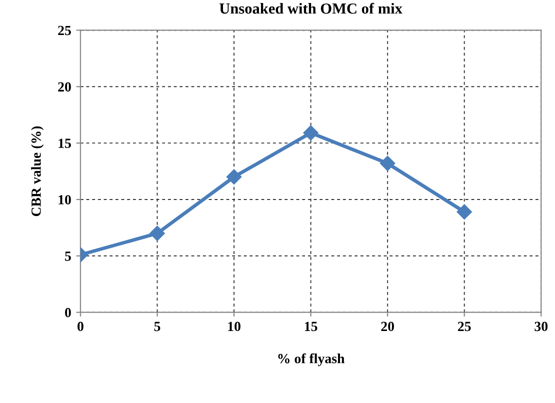 This screenshot has height=403, width=555. I want to click on x-tick-label: 30, so click(541, 327).